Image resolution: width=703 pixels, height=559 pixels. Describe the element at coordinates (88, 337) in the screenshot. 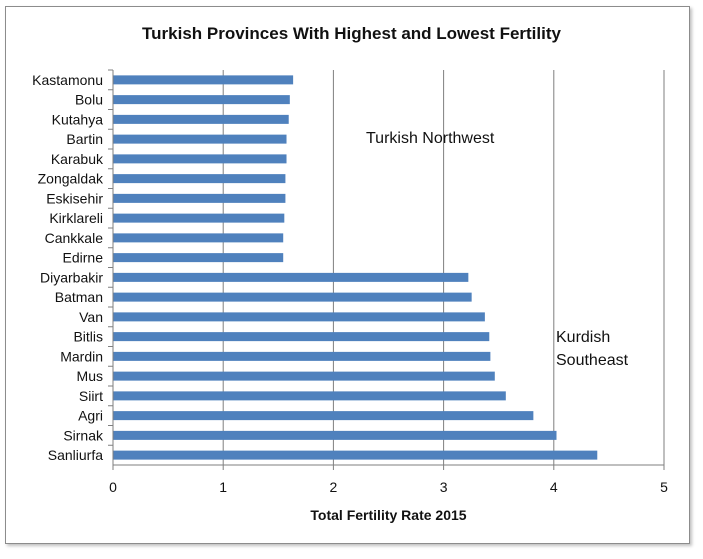

I see `category-label: Bitlis` at that location.